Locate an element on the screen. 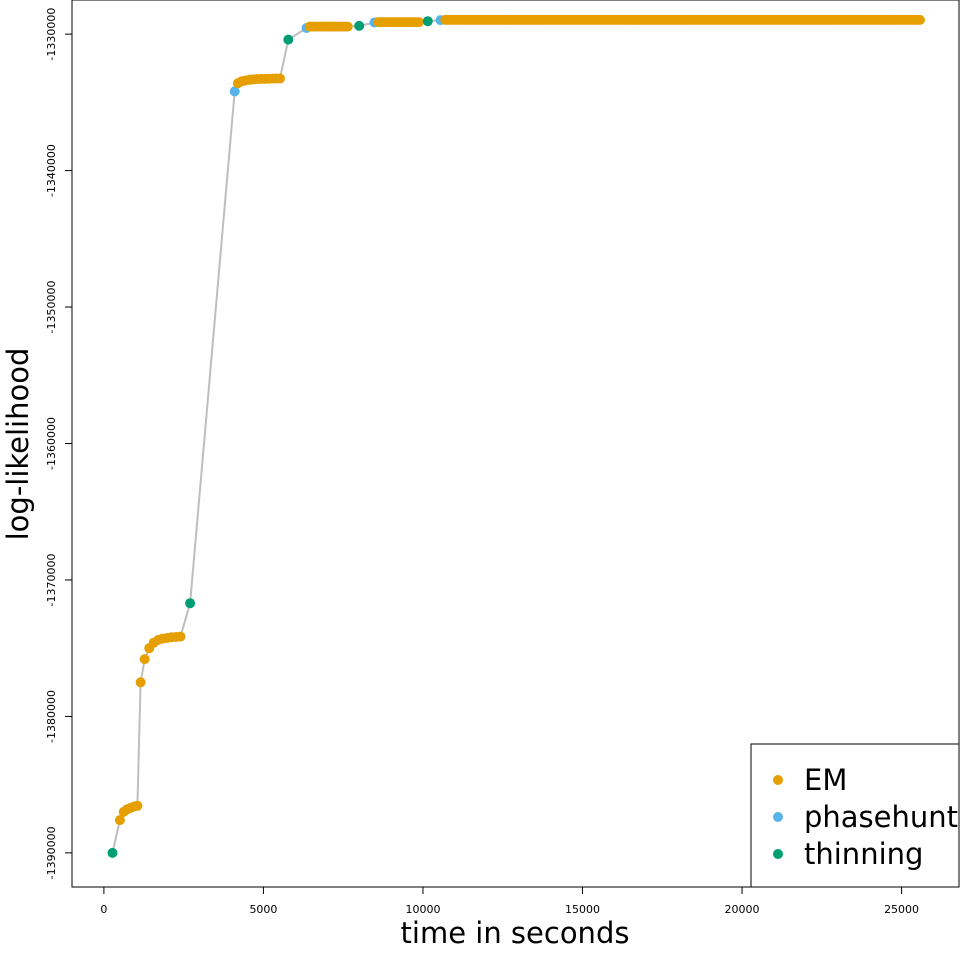 This screenshot has height=960, width=960. y-axis-title: log-likelihood is located at coordinates (18, 444).